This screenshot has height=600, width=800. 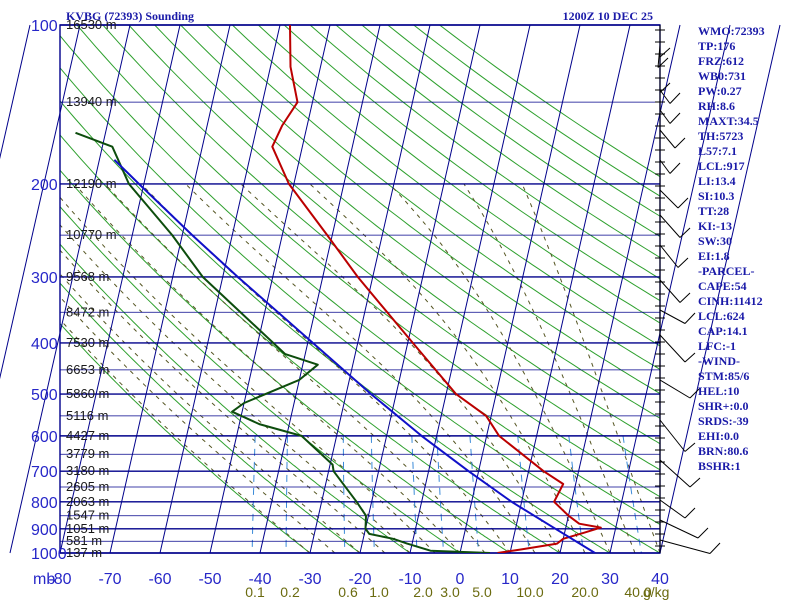 What do you see at coordinates (717, 151) in the screenshot?
I see `stability-index: L57:7.1` at bounding box center [717, 151].